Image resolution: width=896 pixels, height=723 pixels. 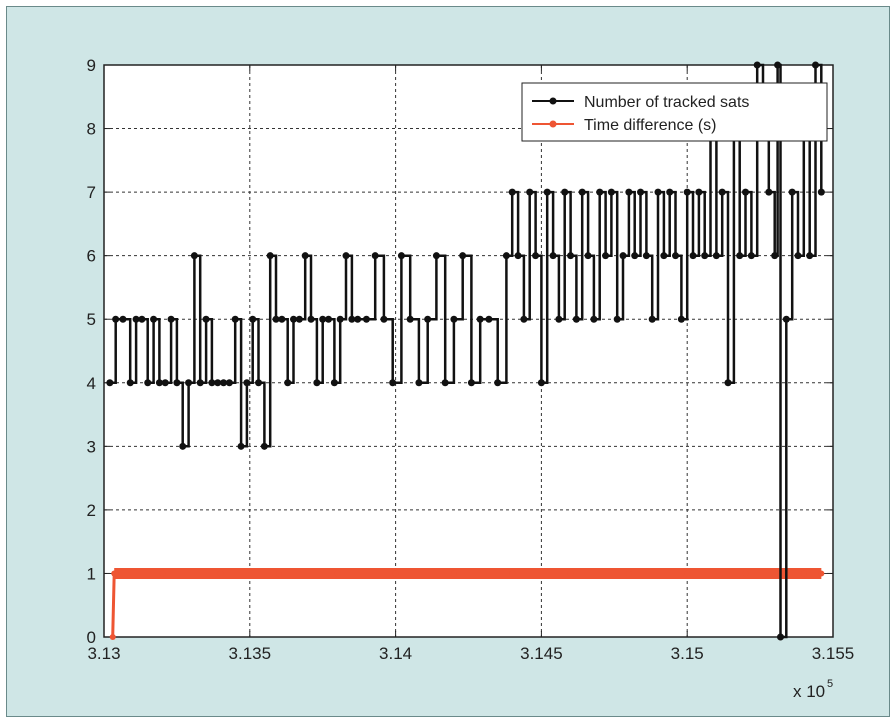 What do you see at coordinates (687, 653) in the screenshot?
I see `x-tick-label: 3.15` at bounding box center [687, 653].